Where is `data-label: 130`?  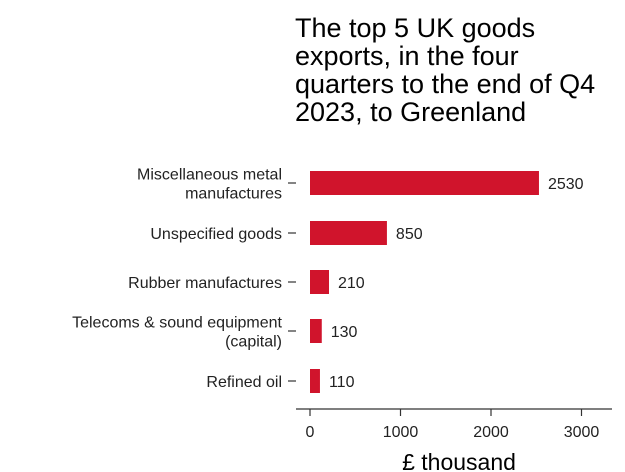
data-label: 130 is located at coordinates (344, 332).